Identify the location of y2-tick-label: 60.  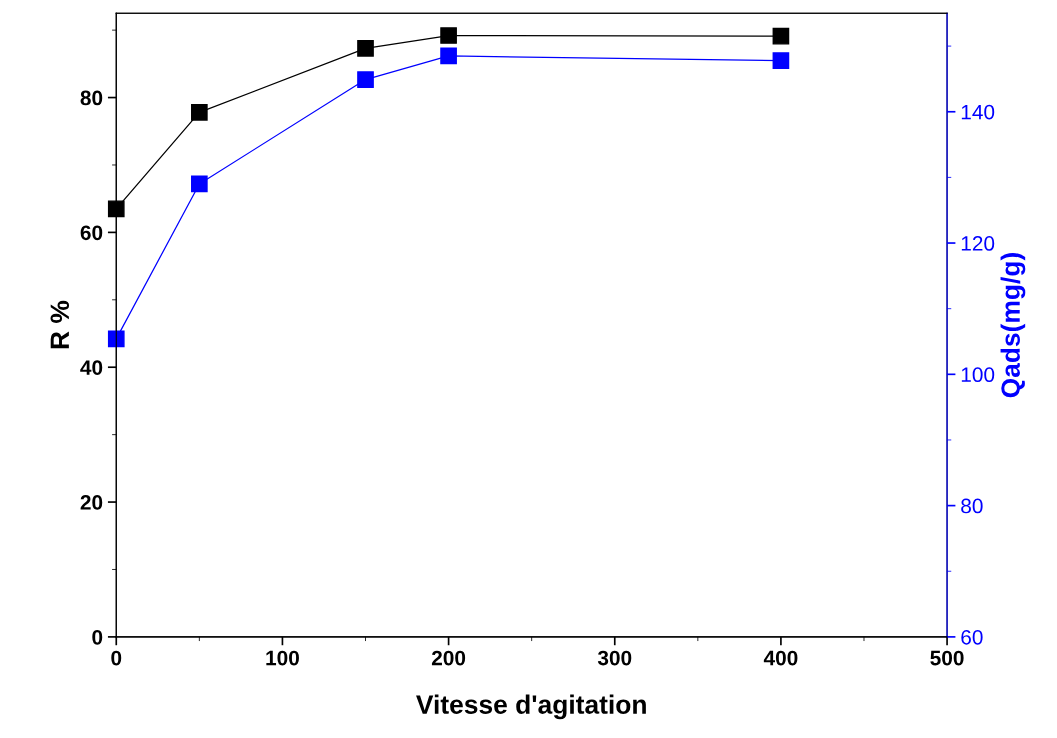
(972, 637).